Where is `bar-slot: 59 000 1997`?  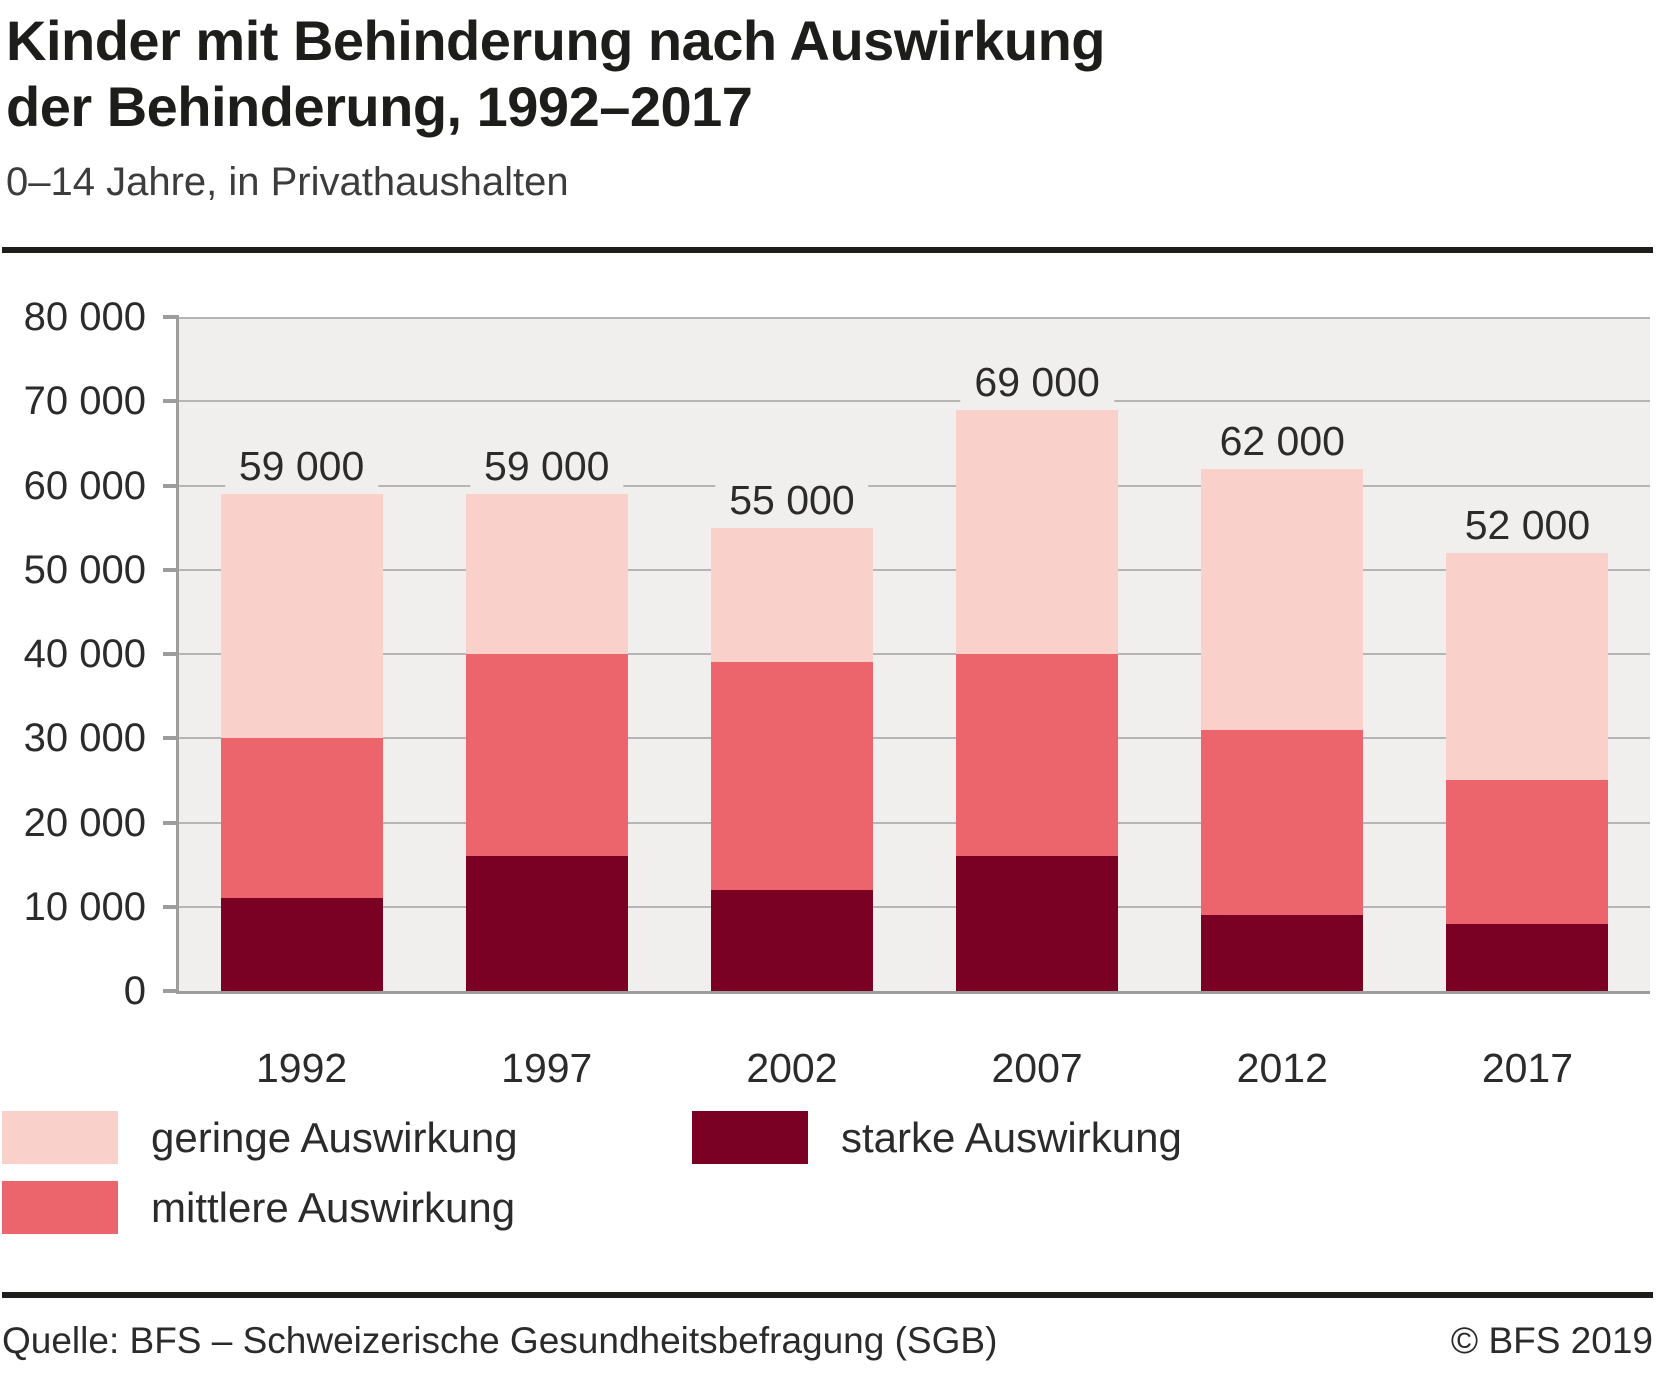
bar-slot: 59 000 1997 is located at coordinates (546, 704).